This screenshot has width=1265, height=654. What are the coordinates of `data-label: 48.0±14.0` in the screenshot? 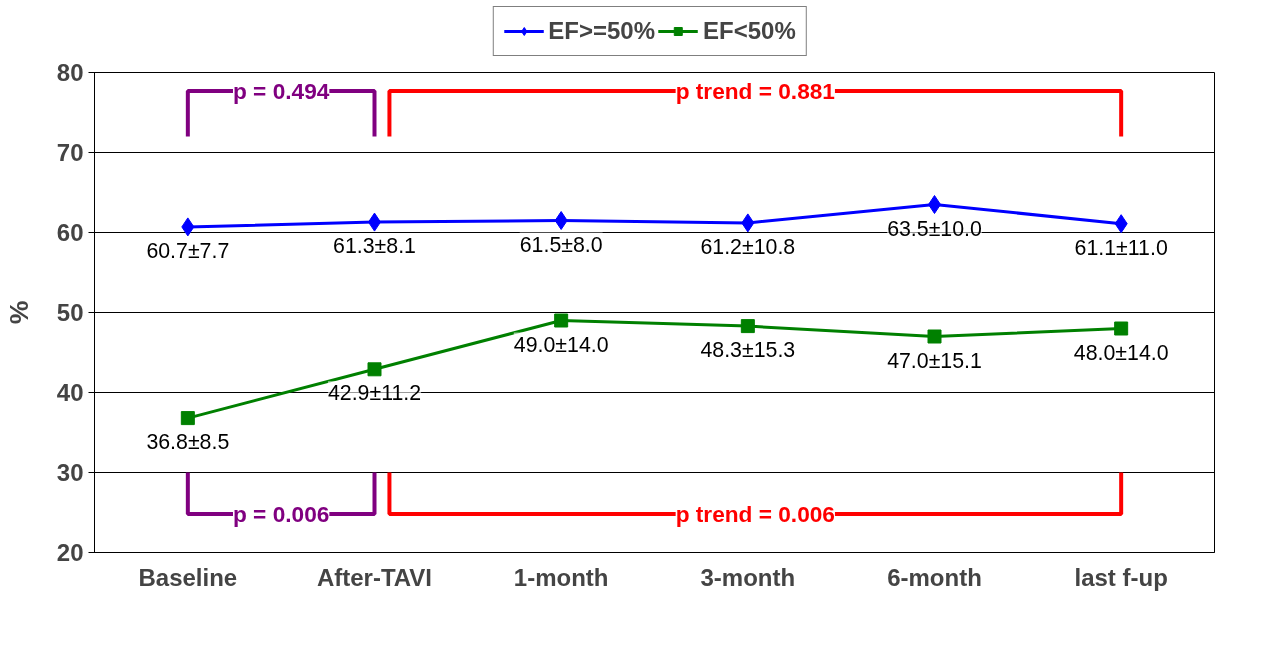 It's located at (1121, 352).